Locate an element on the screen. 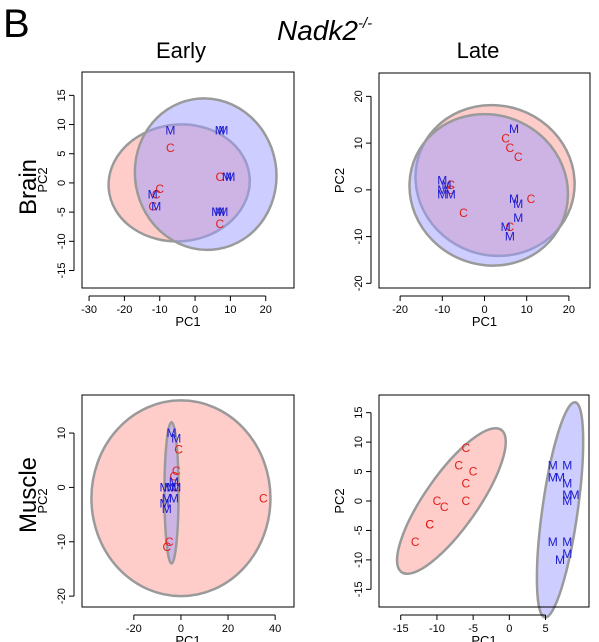 Image resolution: width=599 pixels, height=642 pixels. figure-title-superscript: -/- is located at coordinates (365, 23).